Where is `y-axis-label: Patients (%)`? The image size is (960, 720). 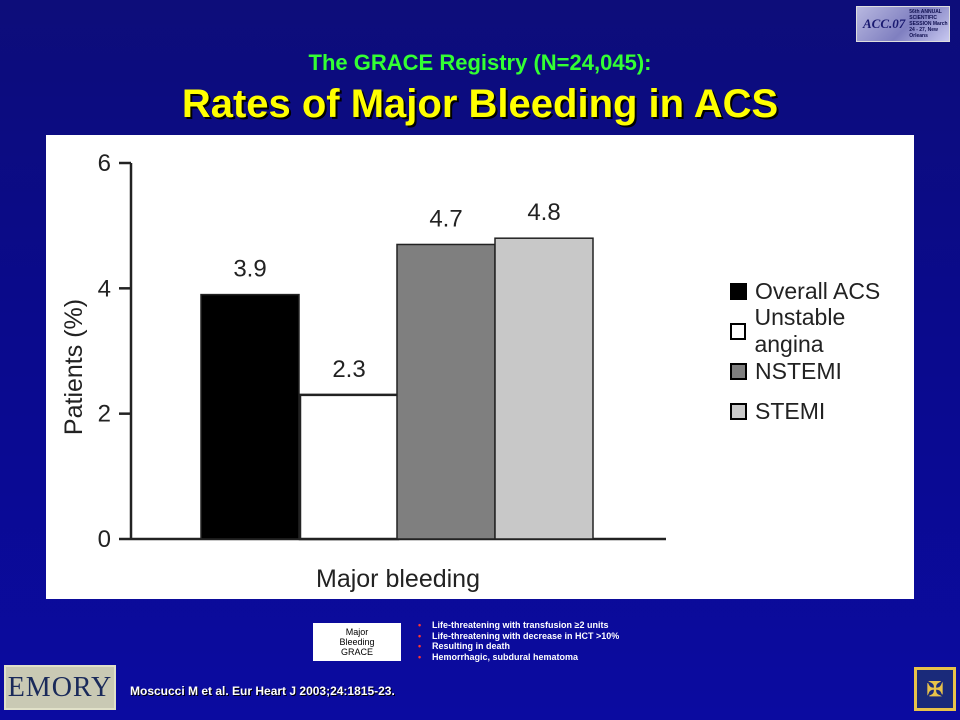
y-axis-label: Patients (%) is located at coordinates (74, 367).